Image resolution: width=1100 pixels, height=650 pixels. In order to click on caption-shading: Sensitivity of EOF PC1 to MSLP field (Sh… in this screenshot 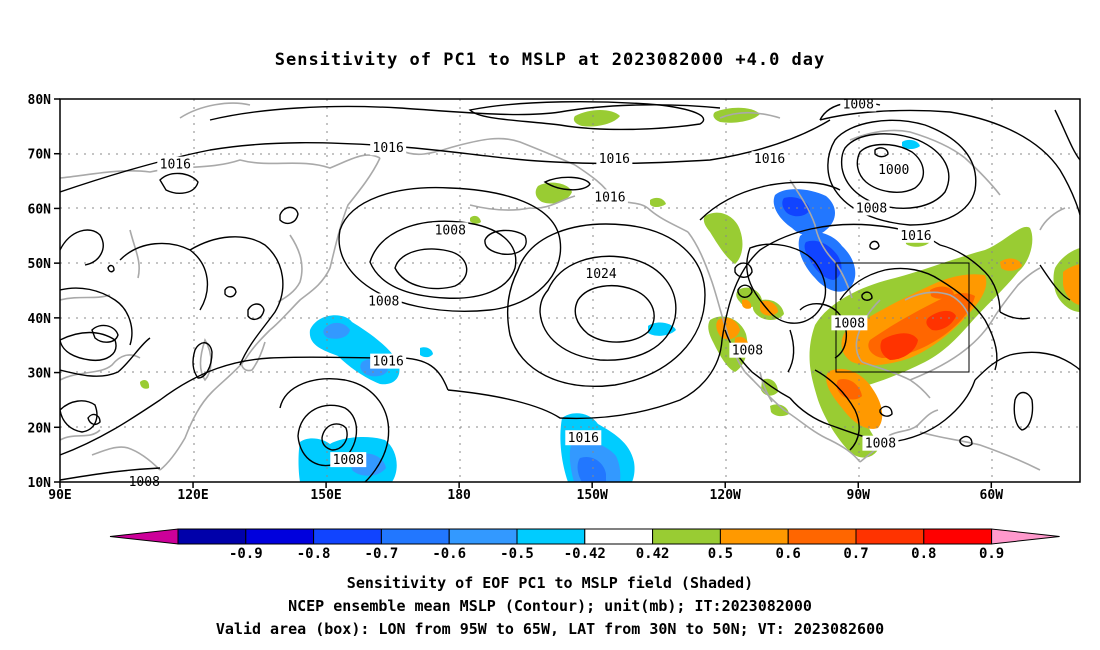, I will do `click(550, 583)`.